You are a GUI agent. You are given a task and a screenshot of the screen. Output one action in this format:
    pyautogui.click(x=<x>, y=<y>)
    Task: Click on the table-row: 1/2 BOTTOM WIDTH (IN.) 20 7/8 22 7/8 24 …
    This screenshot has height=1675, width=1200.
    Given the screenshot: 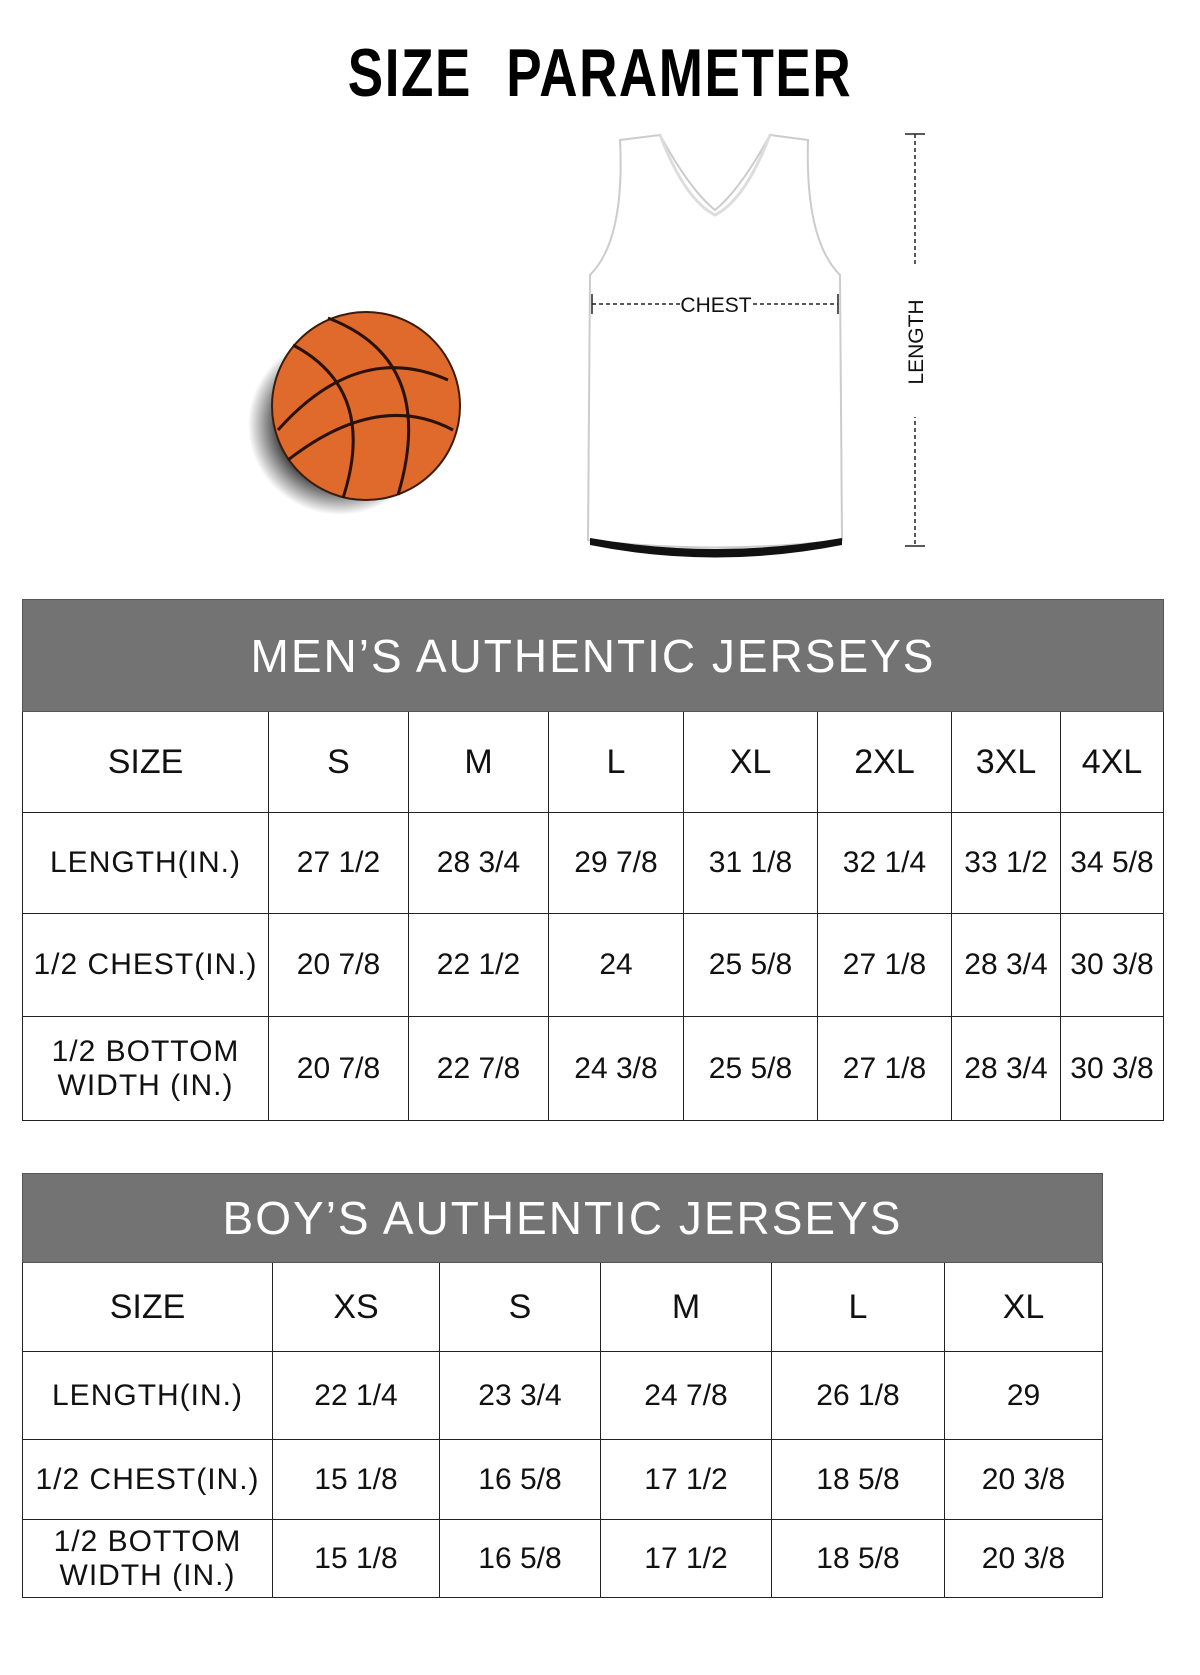 What is the action you would take?
    pyautogui.click(x=593, y=1068)
    